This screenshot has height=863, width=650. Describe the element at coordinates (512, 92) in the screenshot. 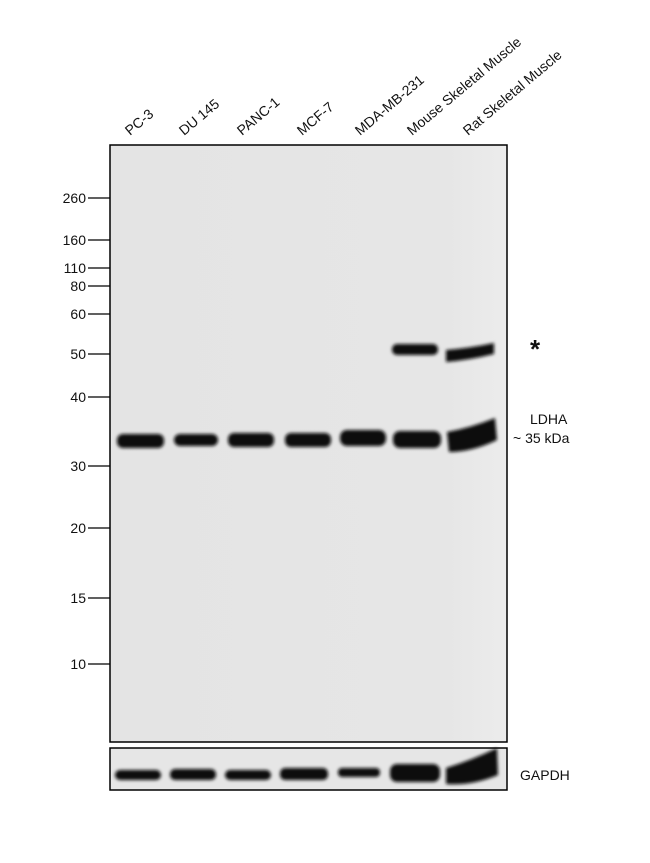

I see `lane-label: Rat Skeletal Muscle` at that location.